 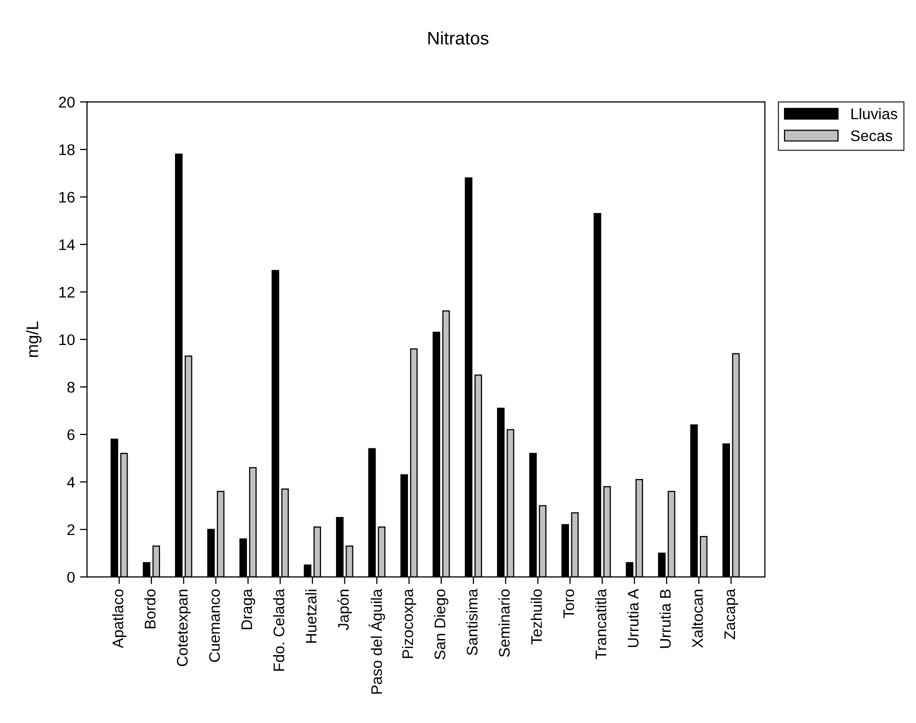 What do you see at coordinates (70, 529) in the screenshot?
I see `y-tick-label: 2` at bounding box center [70, 529].